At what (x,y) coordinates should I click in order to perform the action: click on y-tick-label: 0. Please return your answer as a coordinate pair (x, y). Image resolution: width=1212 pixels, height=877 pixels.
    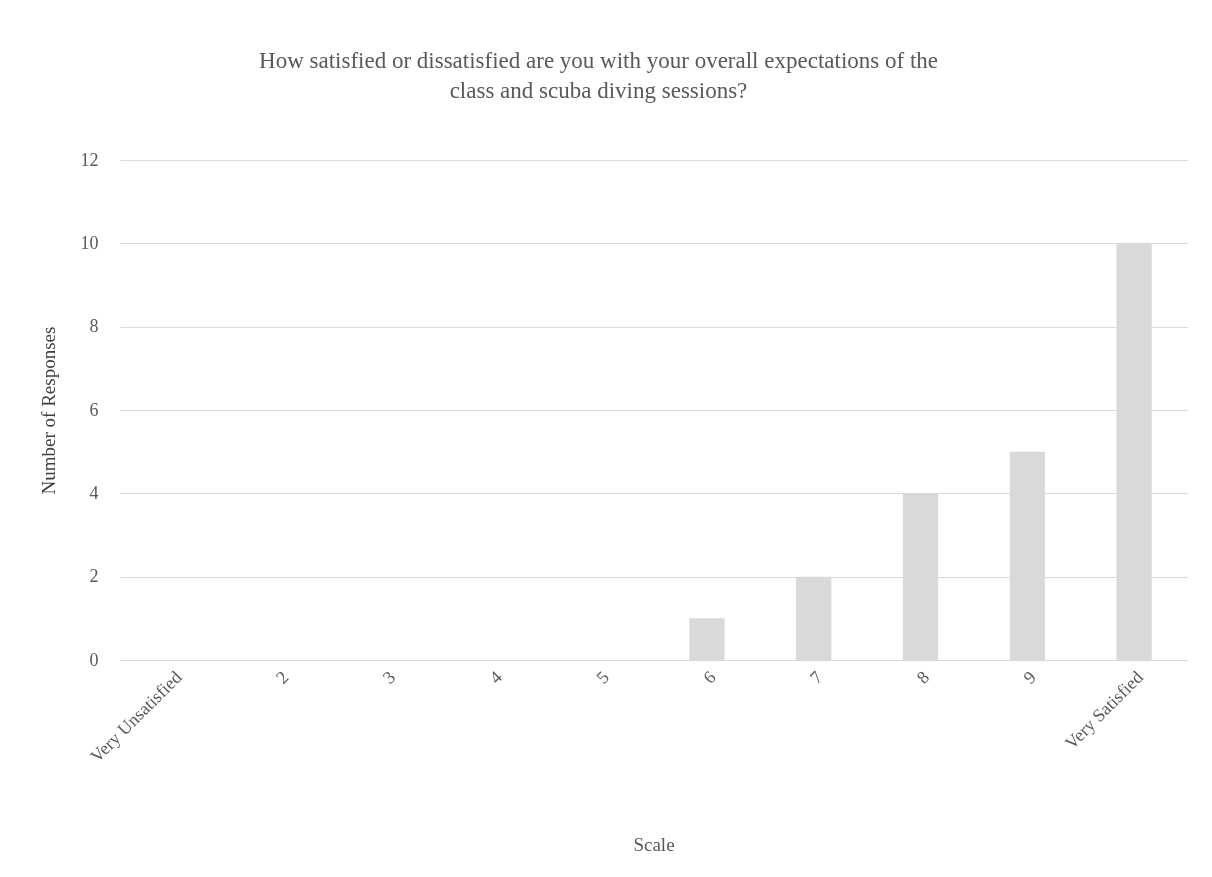
    Looking at the image, I should click on (94, 659).